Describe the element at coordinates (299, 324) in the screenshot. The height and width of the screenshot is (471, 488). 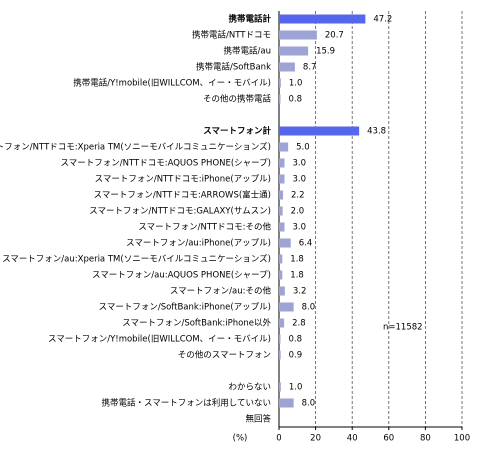
I see `value-label: 2.8` at that location.